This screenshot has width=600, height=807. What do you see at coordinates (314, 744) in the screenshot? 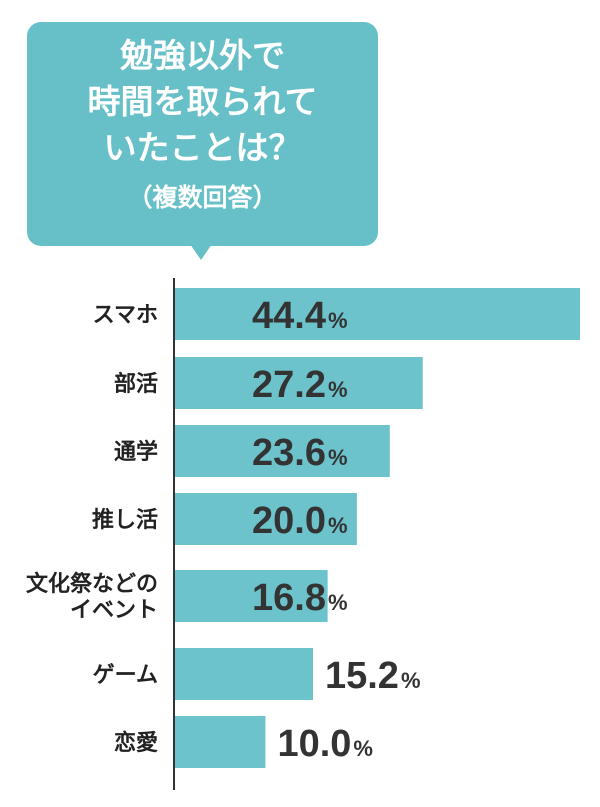
I see `value-label-6: 10.0` at bounding box center [314, 744].